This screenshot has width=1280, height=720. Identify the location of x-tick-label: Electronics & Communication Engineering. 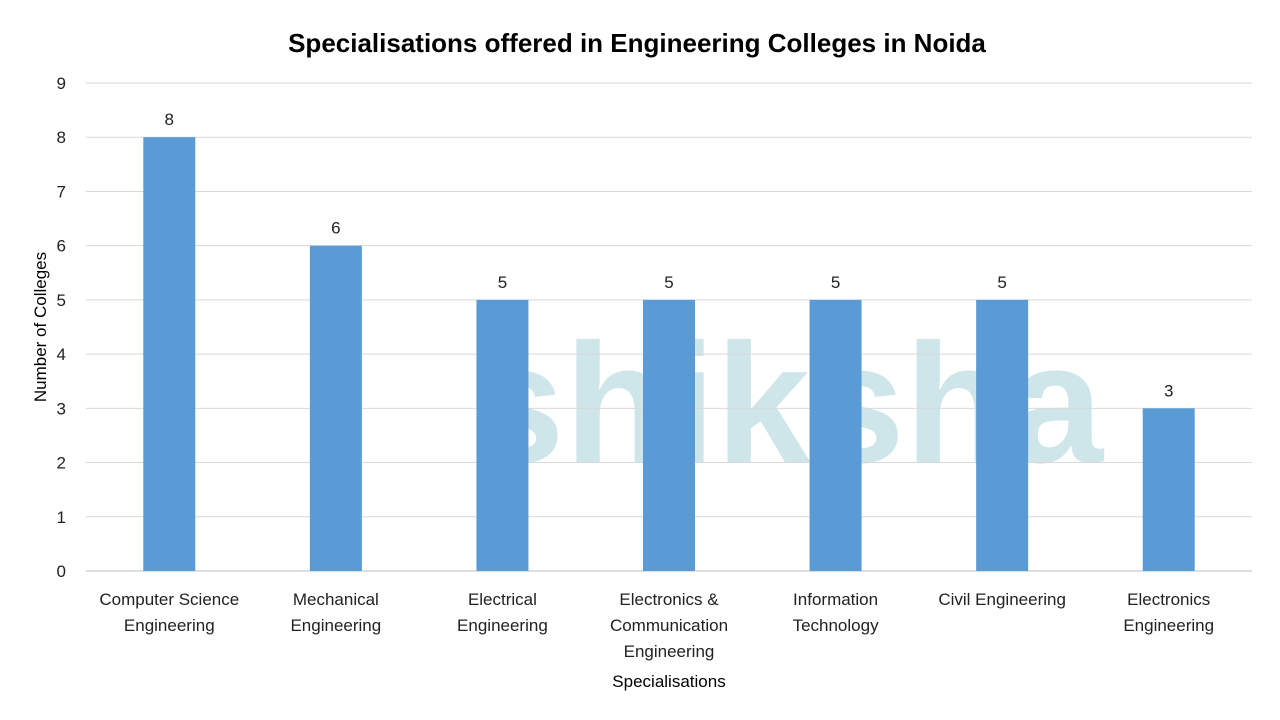
(669, 625).